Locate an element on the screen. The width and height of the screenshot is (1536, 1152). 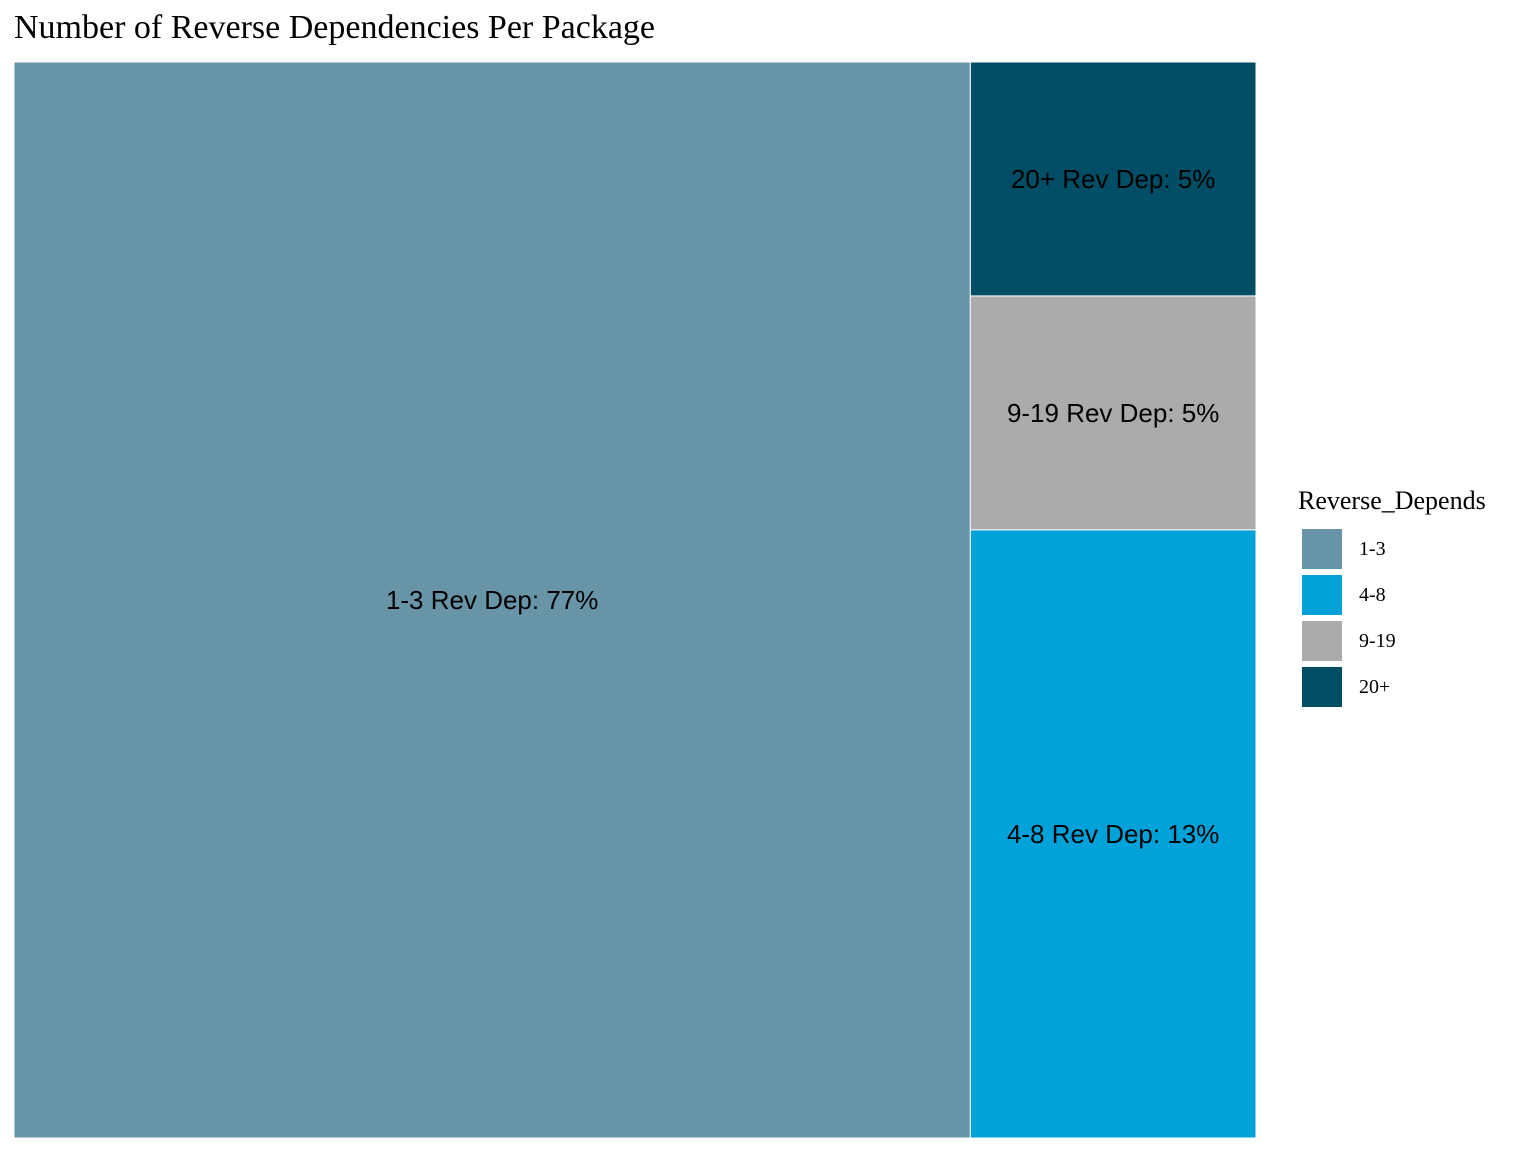
legend: Reverse_Depends 1-3 4-8 9-19 20+ is located at coordinates (1392, 597).